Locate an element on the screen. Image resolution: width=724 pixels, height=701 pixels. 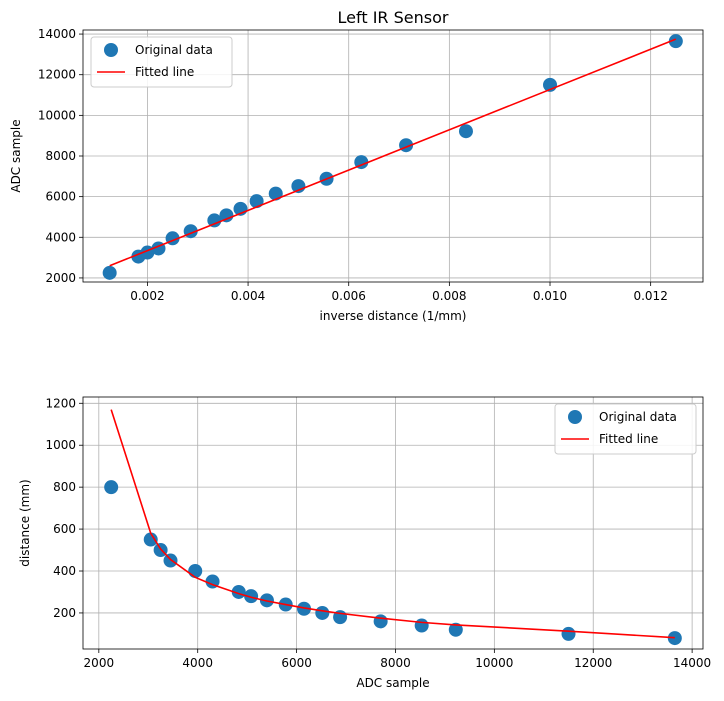
chart0-legend-label-points: Original data is located at coordinates (174, 50).